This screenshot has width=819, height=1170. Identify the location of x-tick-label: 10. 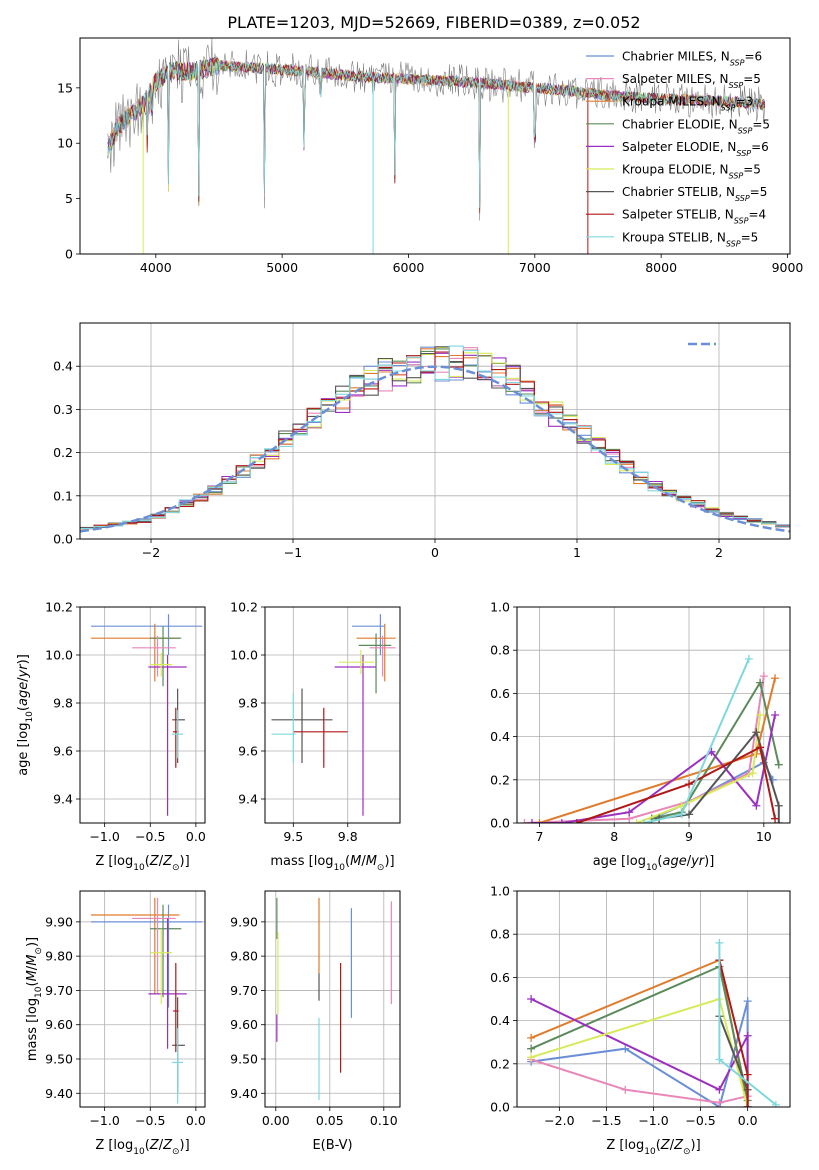
(764, 836).